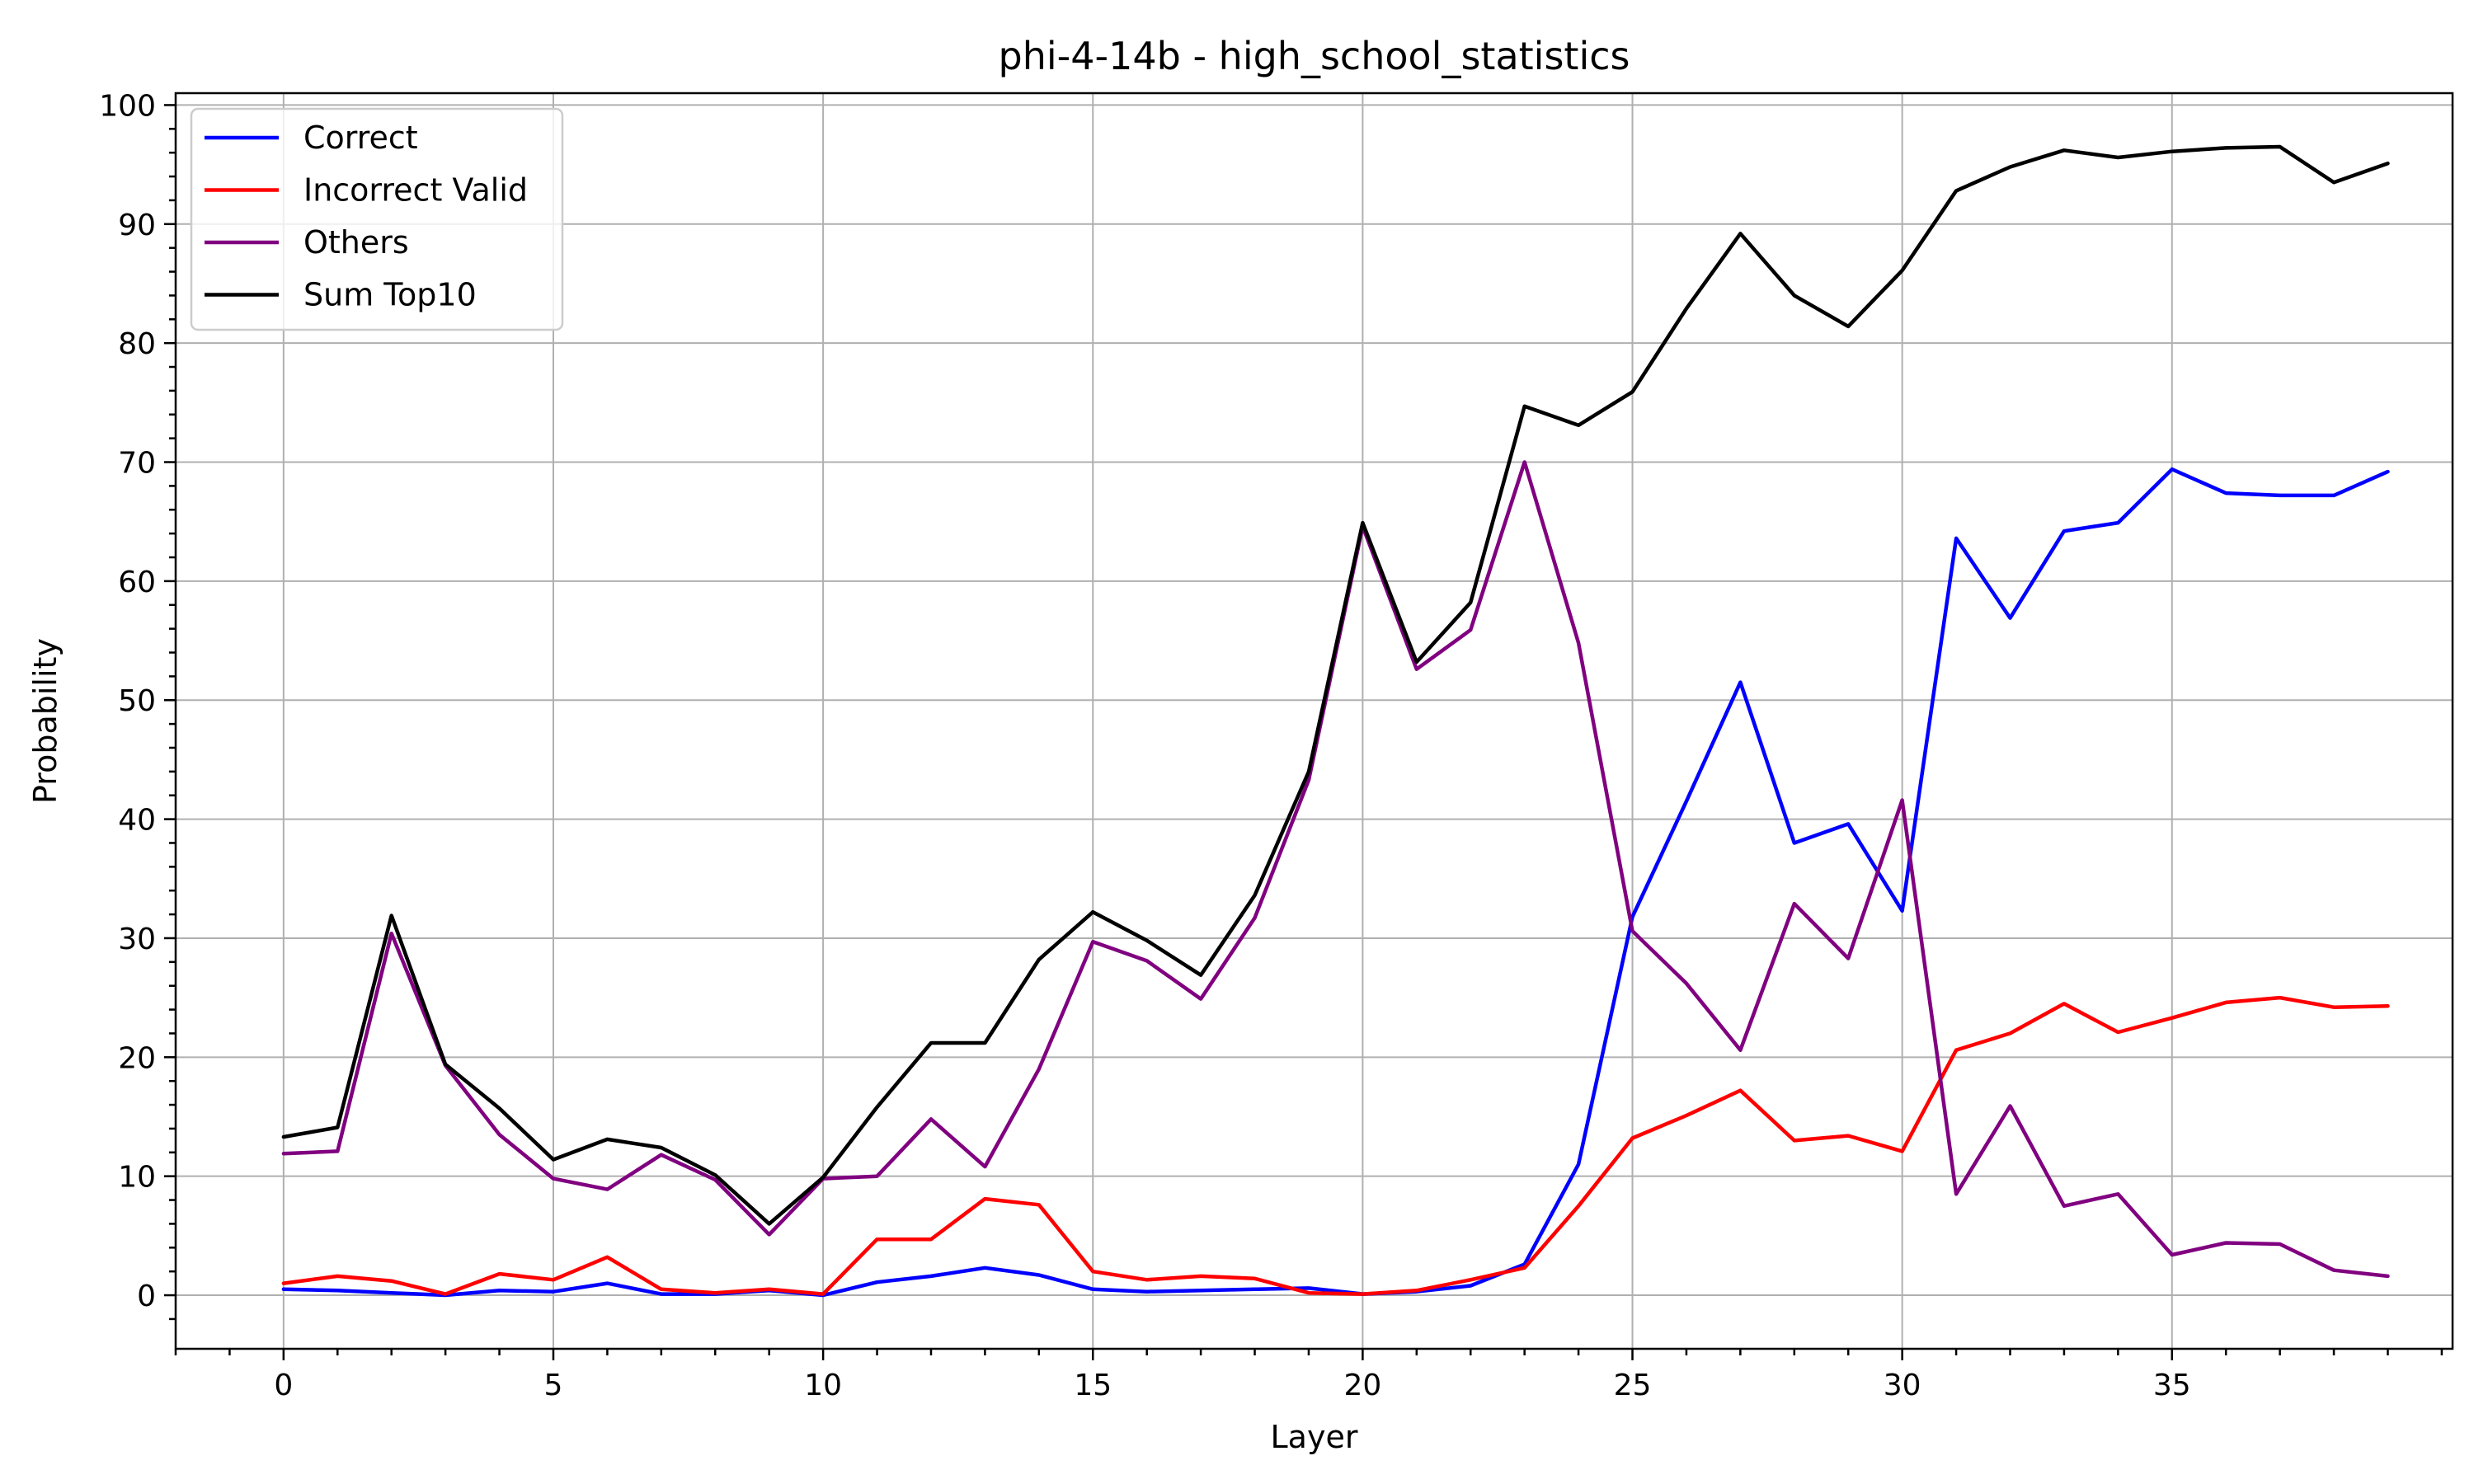  I want to click on legend: Correct Incorrect Valid Others Sum Top10, so click(377, 219).